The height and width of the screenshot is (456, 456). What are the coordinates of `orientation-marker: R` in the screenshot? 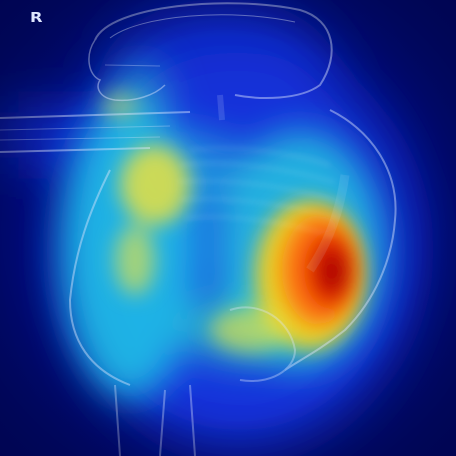 It's located at (37, 18).